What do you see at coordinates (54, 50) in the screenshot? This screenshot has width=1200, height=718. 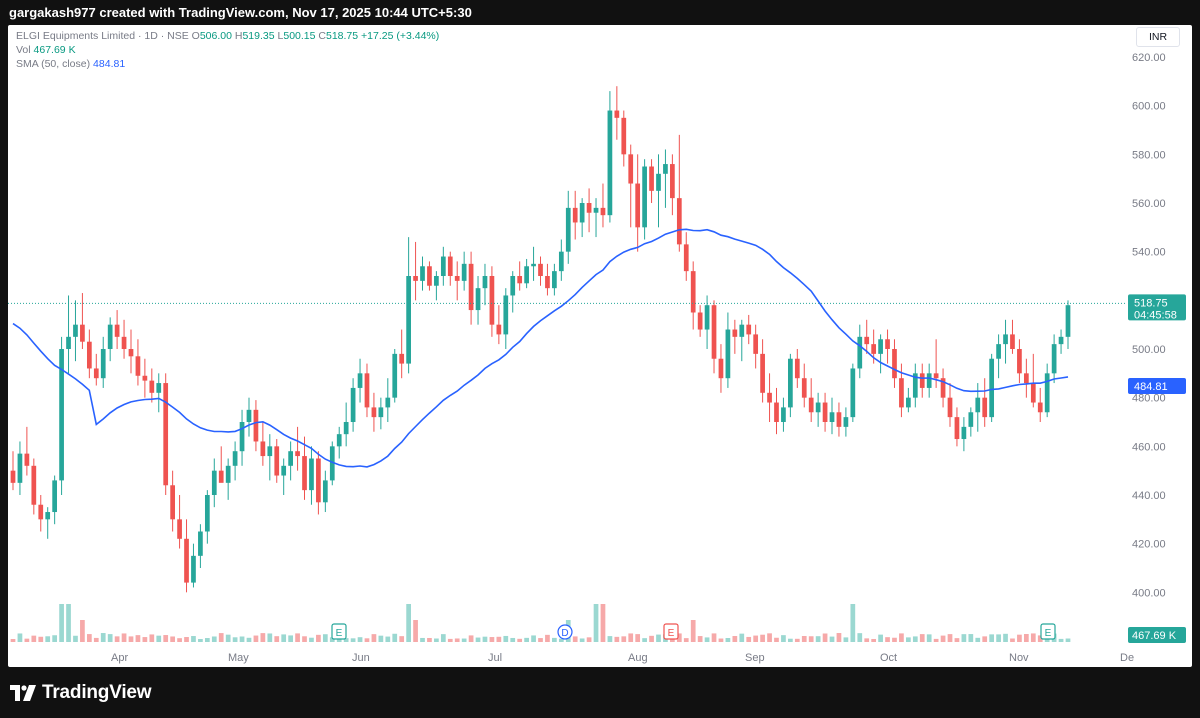 I see `volume-value: 467.69 K` at bounding box center [54, 50].